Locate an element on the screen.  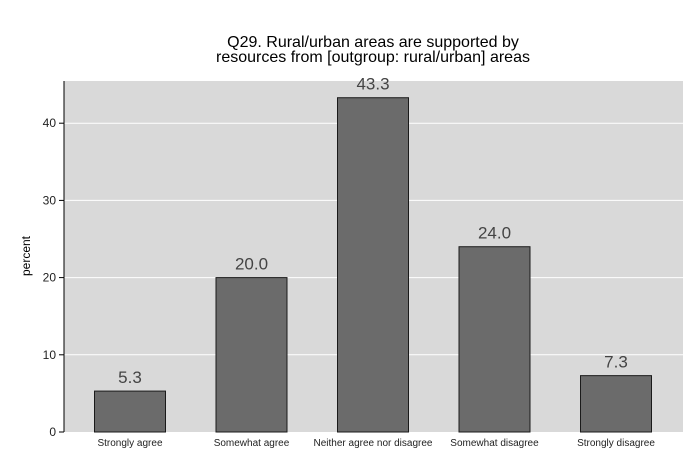
x-category-label: Strongly agree is located at coordinates (129, 443).